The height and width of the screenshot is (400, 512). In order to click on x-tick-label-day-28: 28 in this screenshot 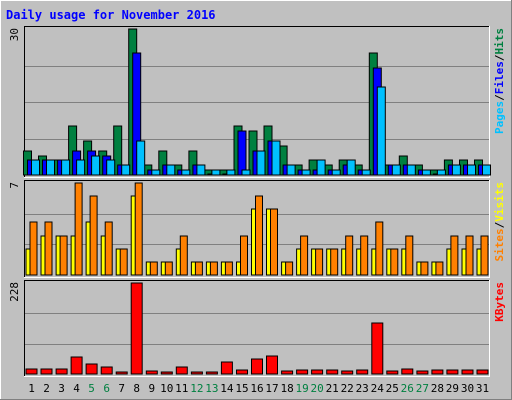, I will do `click(437, 388)`.